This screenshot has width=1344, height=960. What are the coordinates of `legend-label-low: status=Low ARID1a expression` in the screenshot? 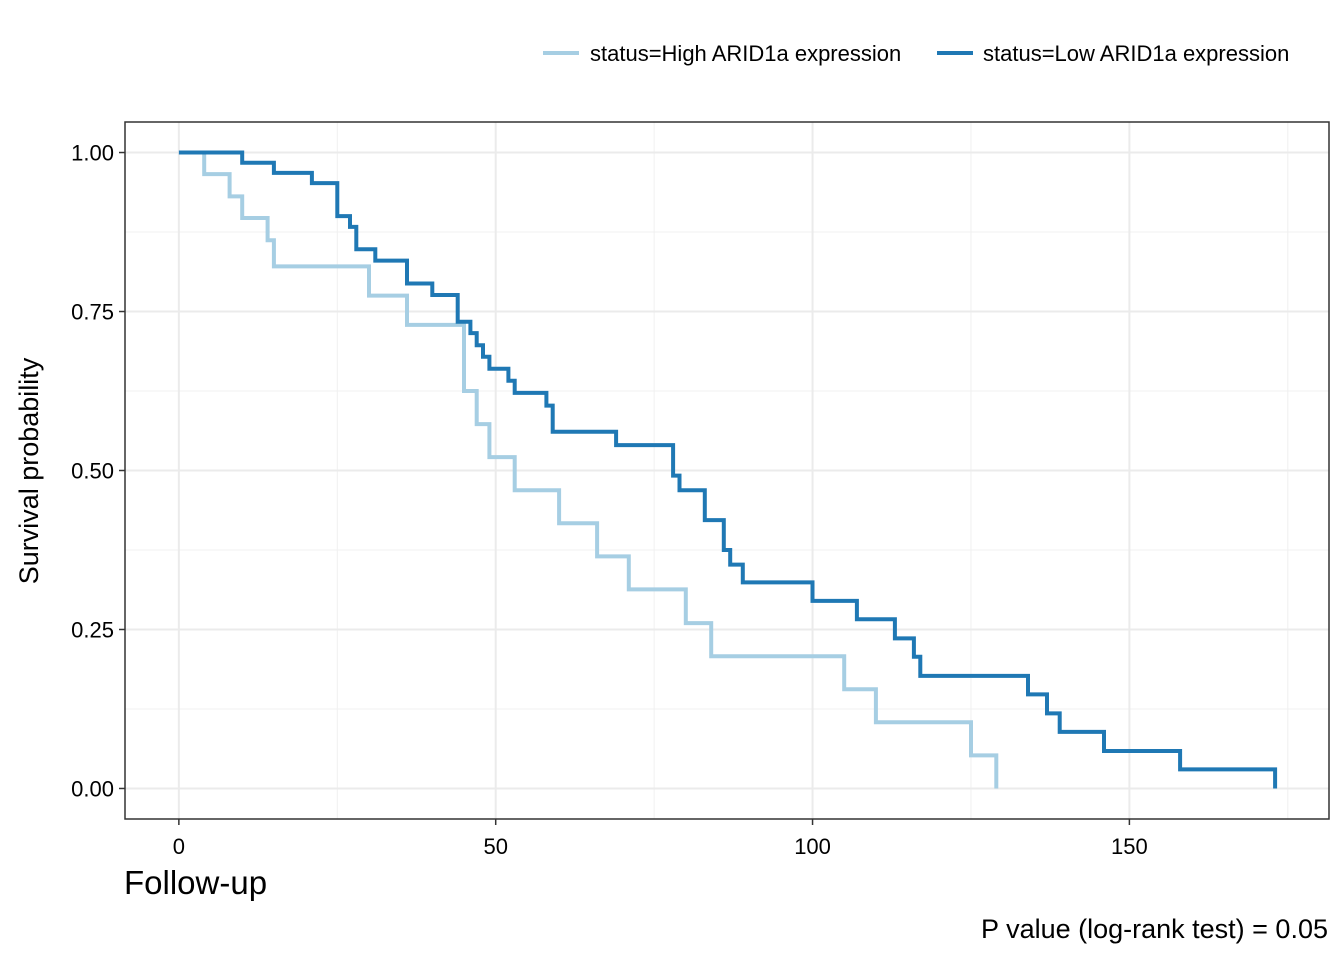 It's located at (1136, 53).